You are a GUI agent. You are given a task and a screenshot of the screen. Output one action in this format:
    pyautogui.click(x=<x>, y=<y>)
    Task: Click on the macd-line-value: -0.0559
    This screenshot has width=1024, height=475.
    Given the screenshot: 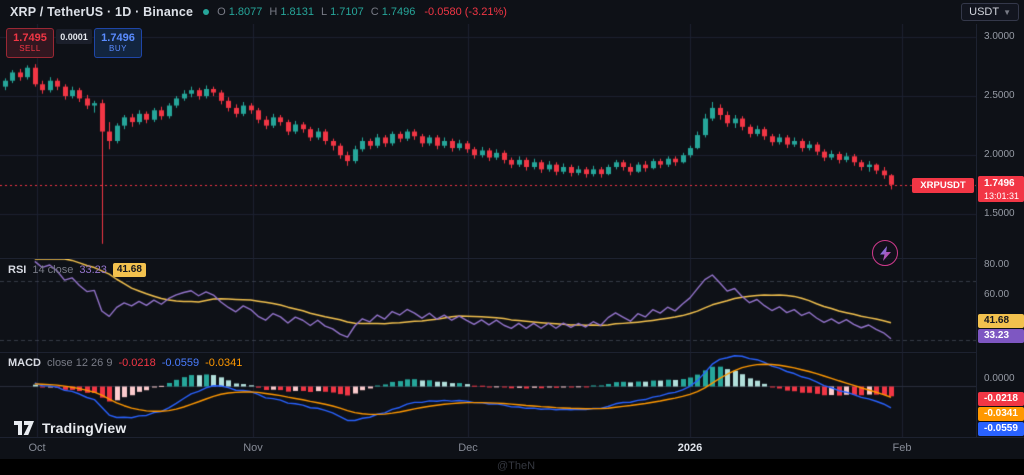 What is the action you would take?
    pyautogui.click(x=180, y=363)
    